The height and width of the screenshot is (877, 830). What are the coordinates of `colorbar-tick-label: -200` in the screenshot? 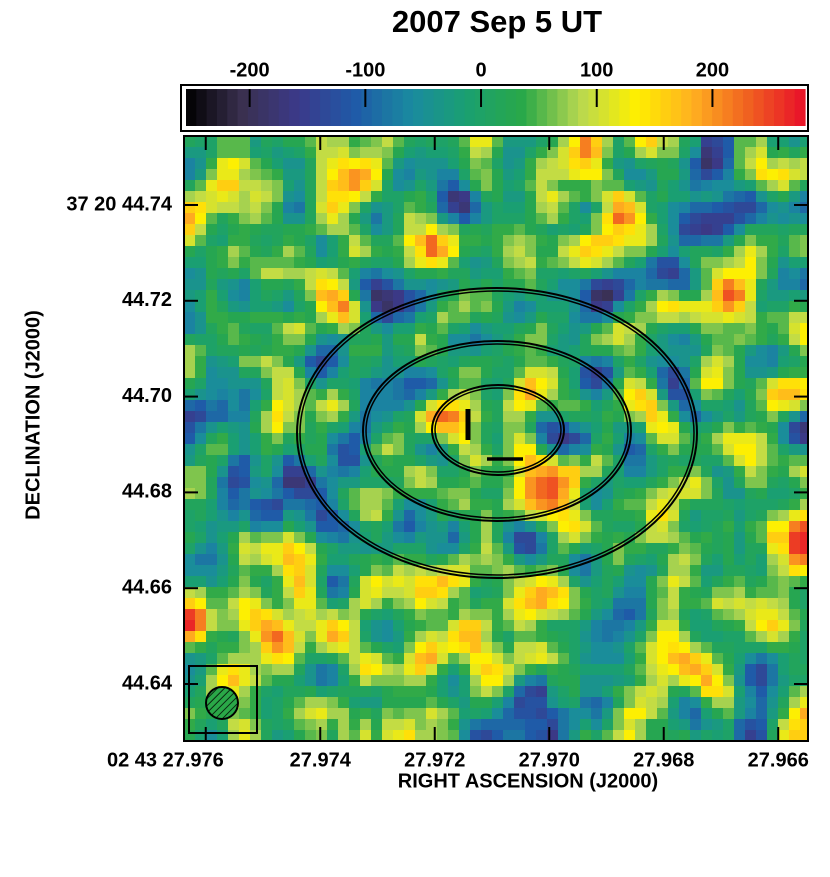 It's located at (250, 70).